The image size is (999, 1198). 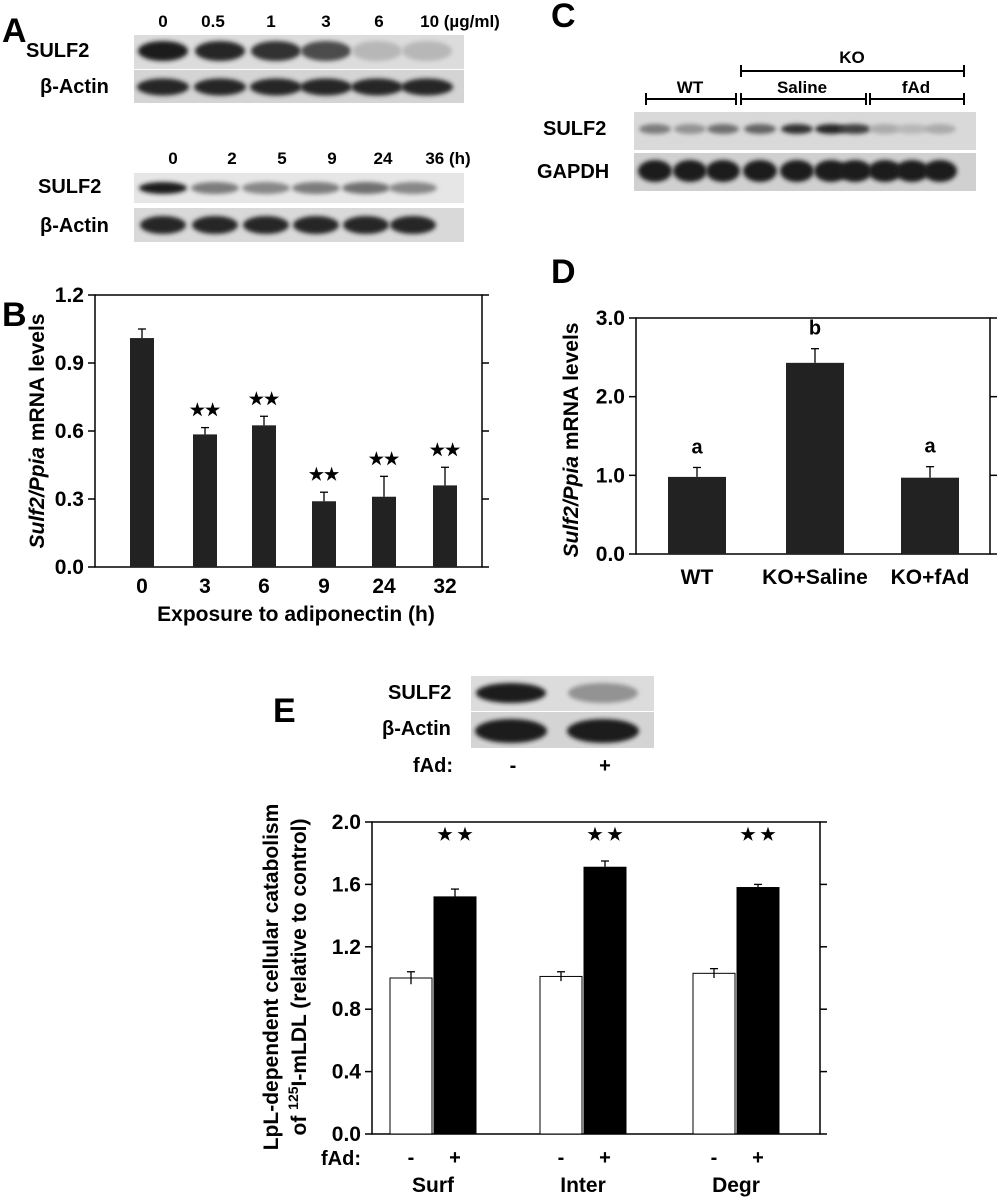 I want to click on panel-label-e: E, so click(x=284, y=711).